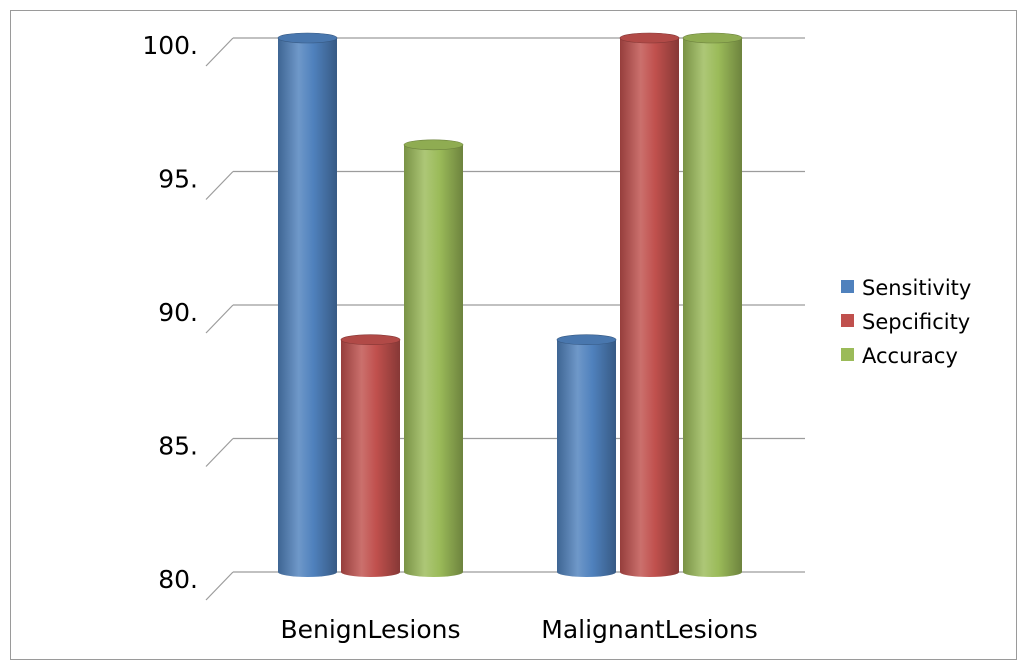 The image size is (1028, 660). What do you see at coordinates (370, 629) in the screenshot?
I see `x-category-label: BenignLesions` at bounding box center [370, 629].